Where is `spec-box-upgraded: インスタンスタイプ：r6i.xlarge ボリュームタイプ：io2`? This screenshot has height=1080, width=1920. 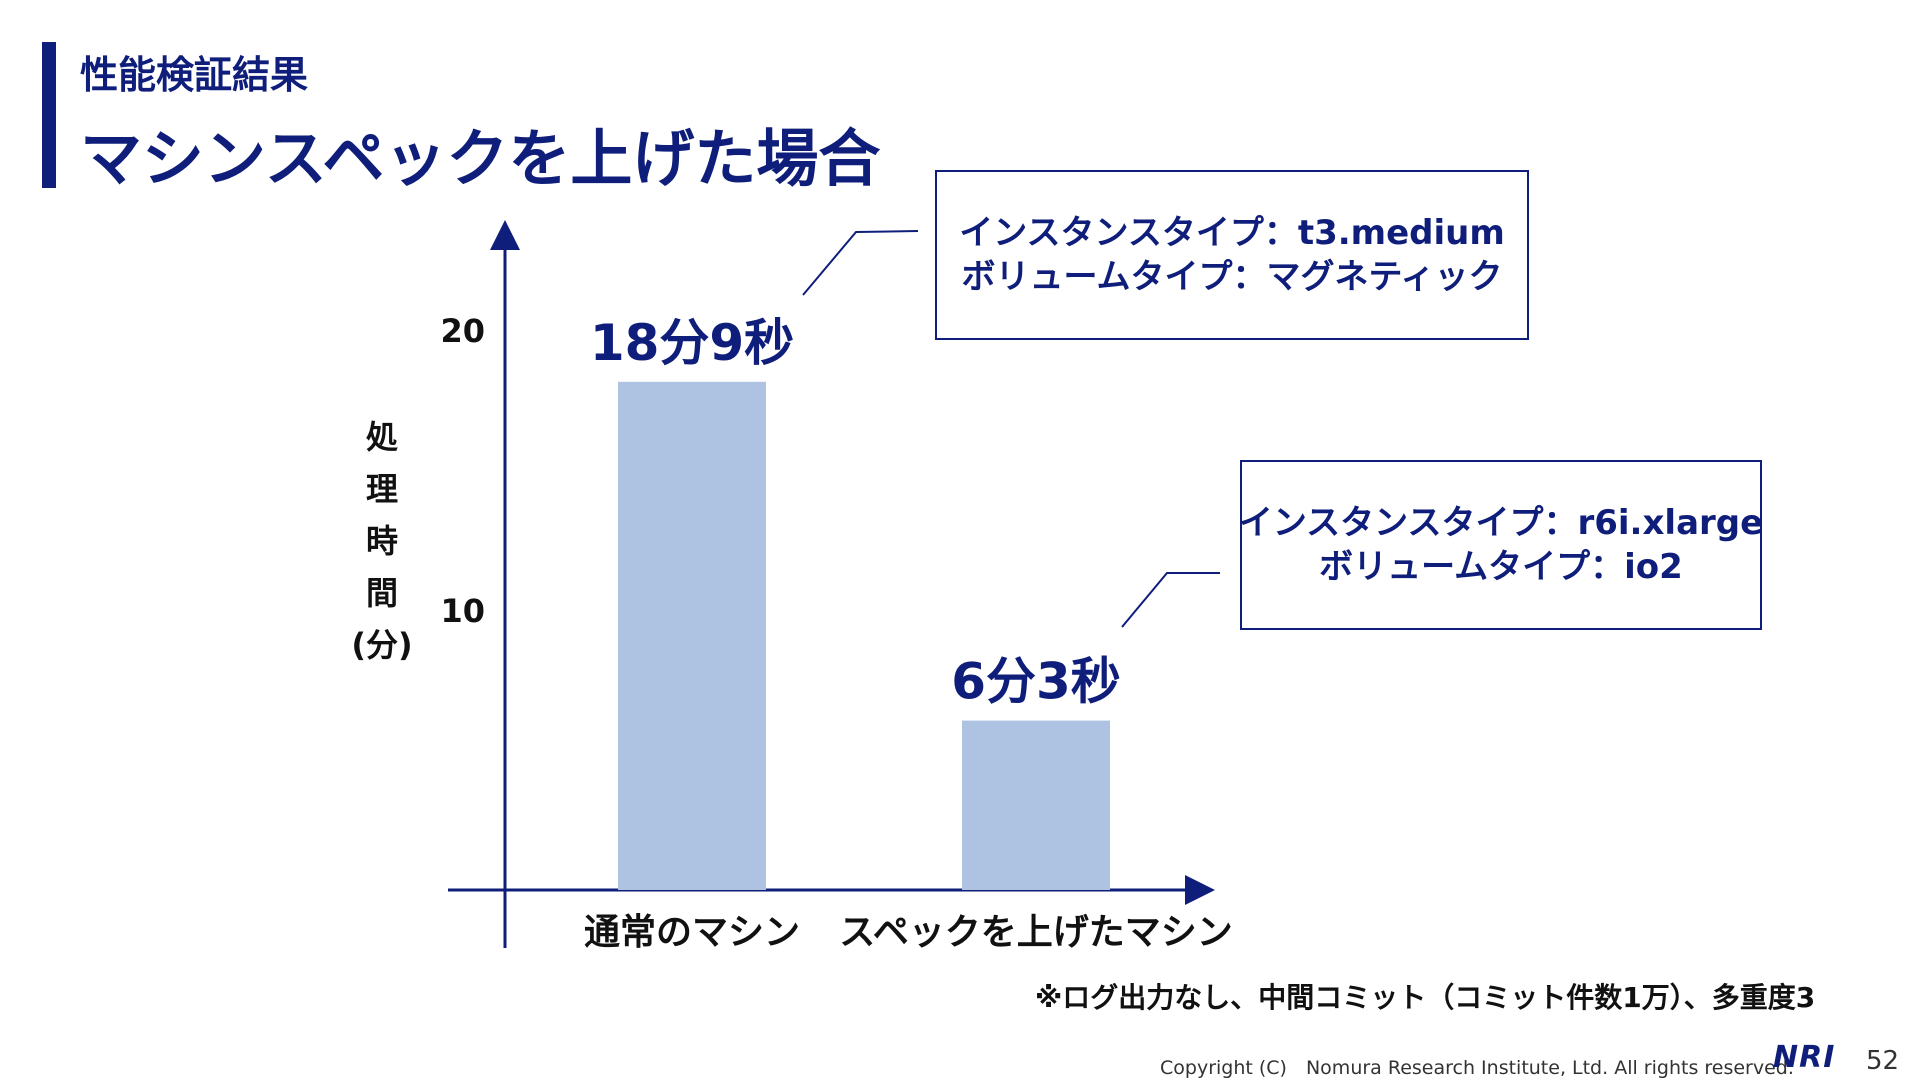
spec-box-upgraded: インスタンスタイプ：r6i.xlarge ボリュームタイプ：io2 is located at coordinates (1501, 545).